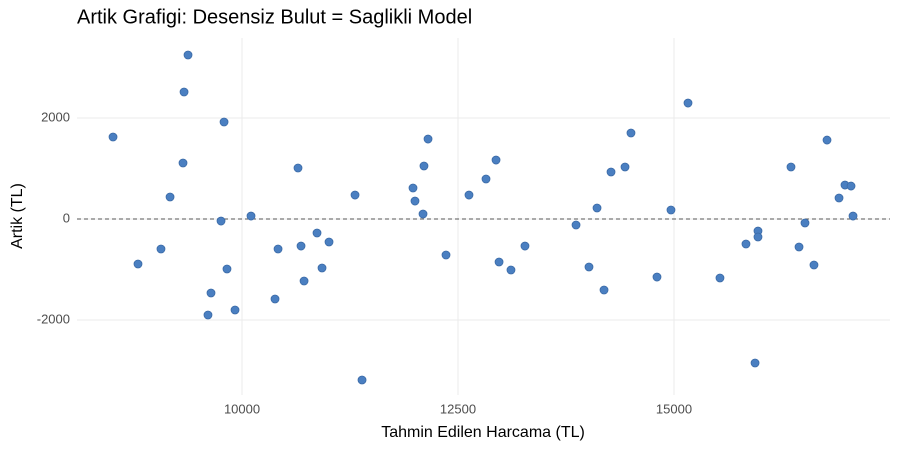 The width and height of the screenshot is (900, 455). What do you see at coordinates (53, 318) in the screenshot?
I see `y-tick-label: -2000` at bounding box center [53, 318].